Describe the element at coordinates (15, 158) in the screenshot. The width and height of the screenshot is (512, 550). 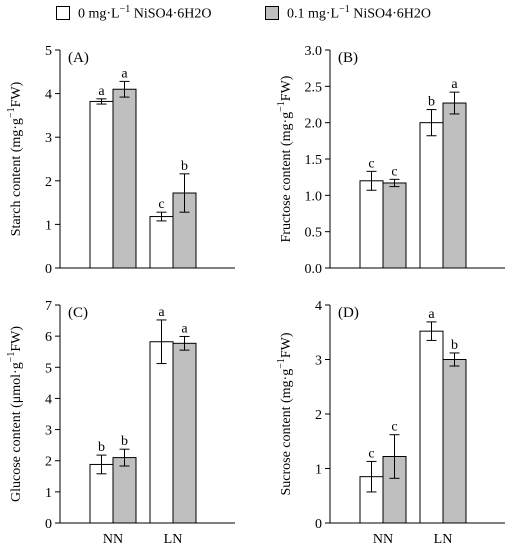
I see `y-axis-label: Starch content (mg·g−1FW)` at that location.